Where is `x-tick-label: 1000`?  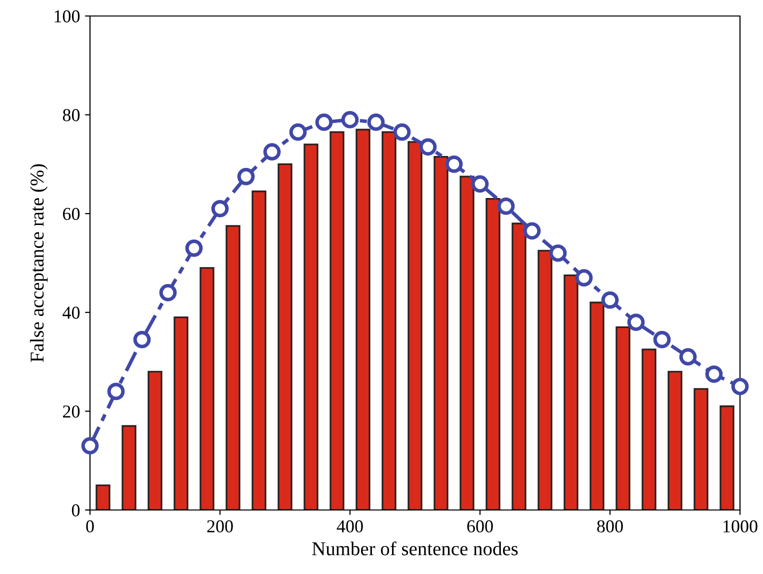 x-tick-label: 1000 is located at coordinates (741, 526).